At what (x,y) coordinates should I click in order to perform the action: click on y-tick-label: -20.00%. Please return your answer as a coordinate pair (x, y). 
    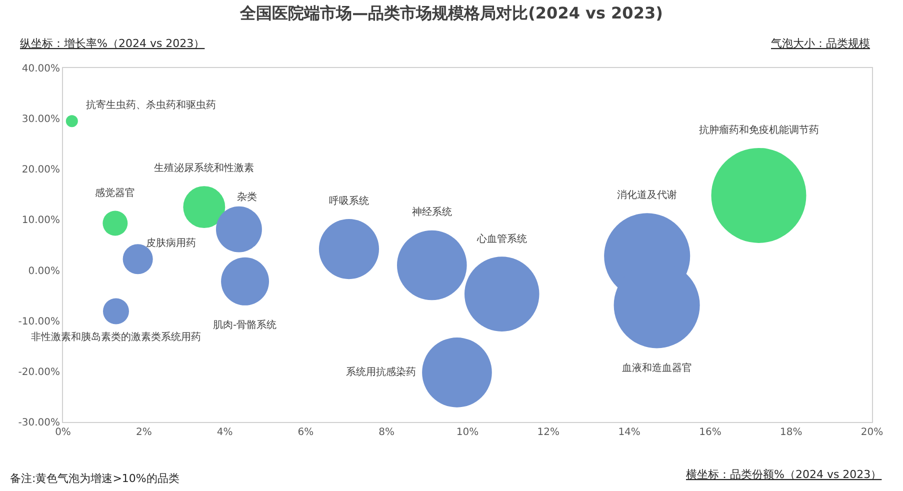
    Looking at the image, I should click on (39, 372).